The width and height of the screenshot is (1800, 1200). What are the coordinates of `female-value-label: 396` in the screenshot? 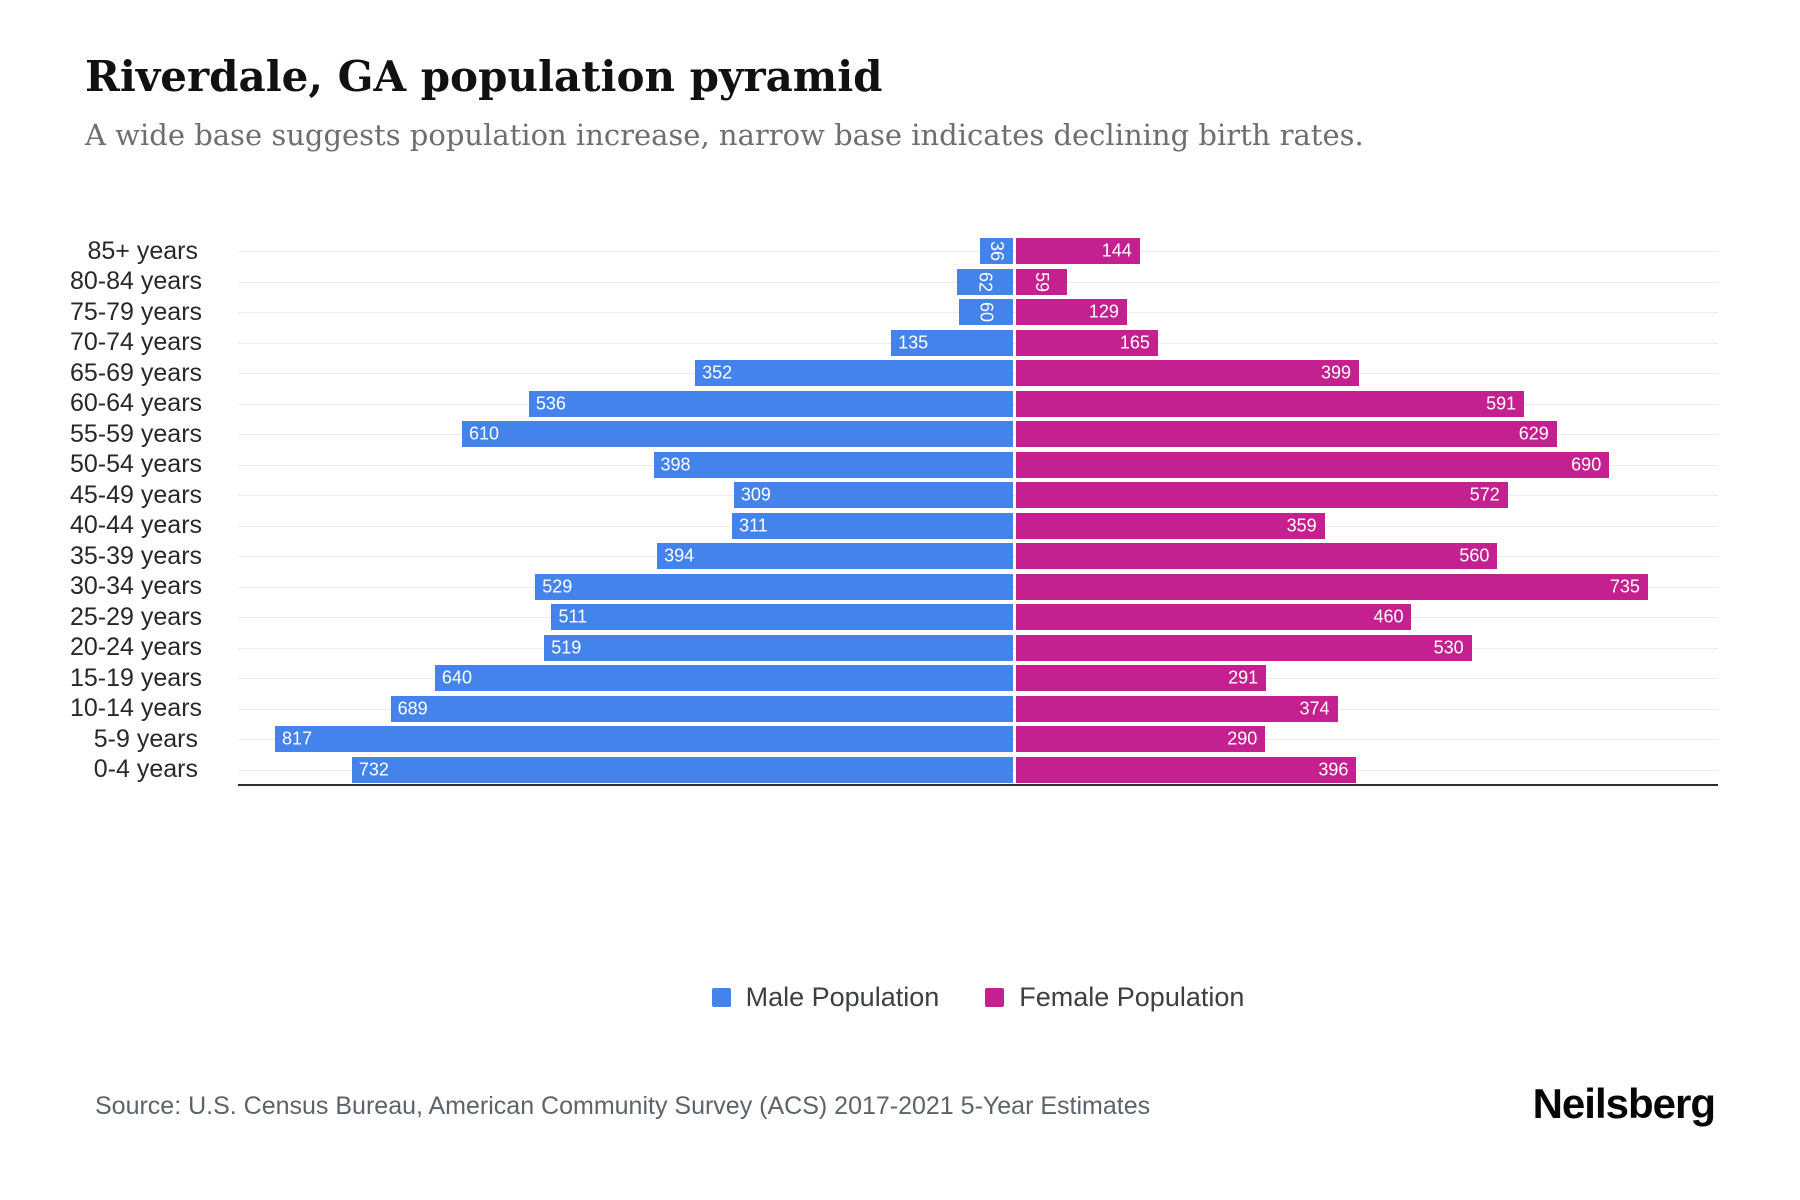 It's located at (1333, 769).